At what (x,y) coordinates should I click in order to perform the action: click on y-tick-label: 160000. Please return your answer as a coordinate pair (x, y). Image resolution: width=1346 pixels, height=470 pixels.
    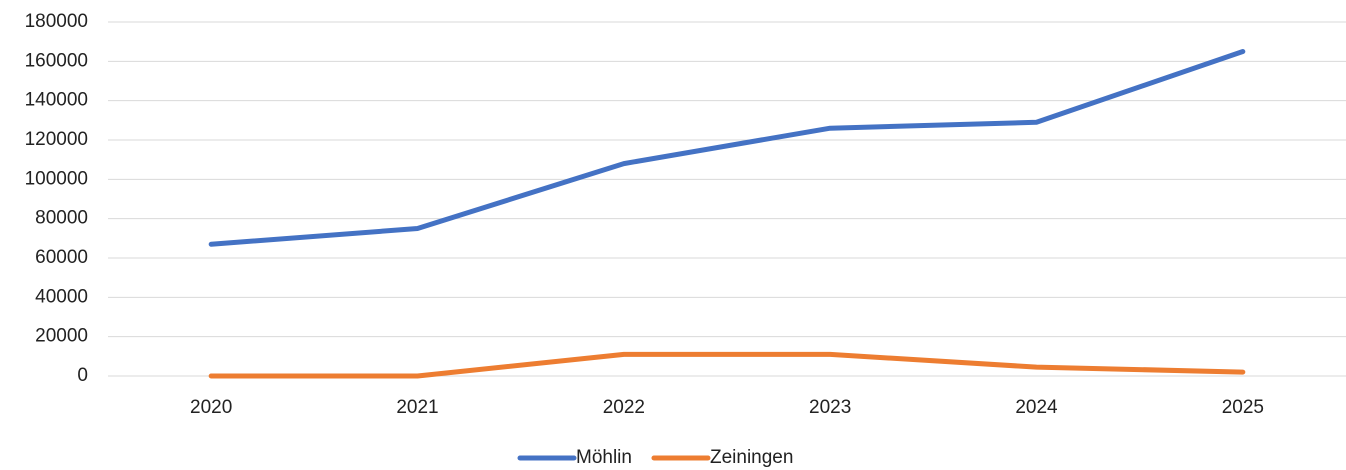
    Looking at the image, I should click on (56, 60).